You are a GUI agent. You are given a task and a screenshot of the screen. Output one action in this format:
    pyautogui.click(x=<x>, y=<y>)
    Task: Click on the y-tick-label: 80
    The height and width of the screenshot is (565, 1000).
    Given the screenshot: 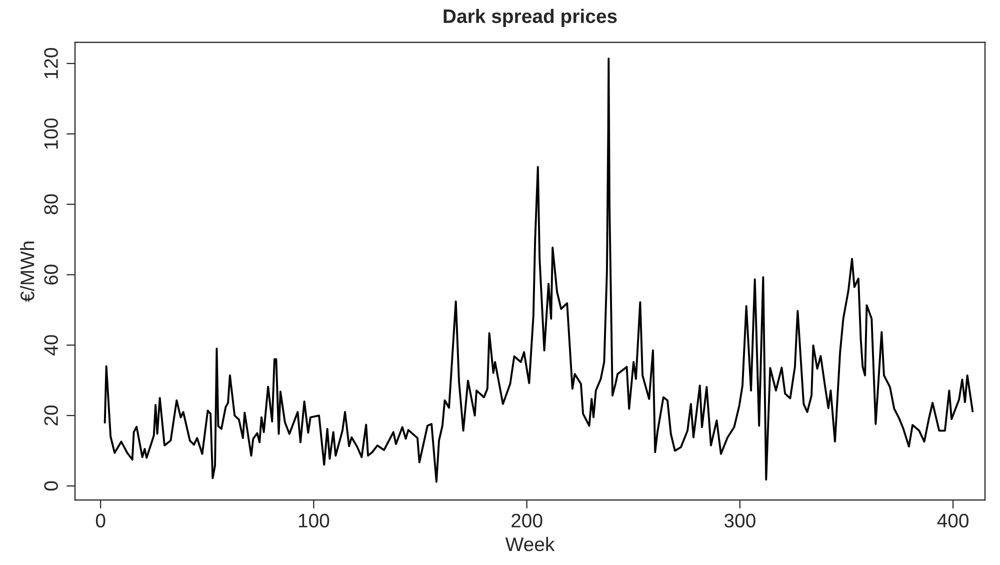 What is the action you would take?
    pyautogui.click(x=51, y=204)
    